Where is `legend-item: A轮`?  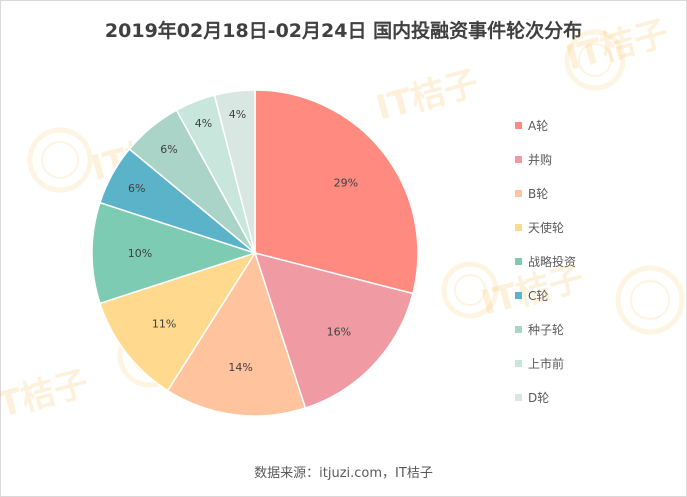 legend-item: A轮 is located at coordinates (545, 125).